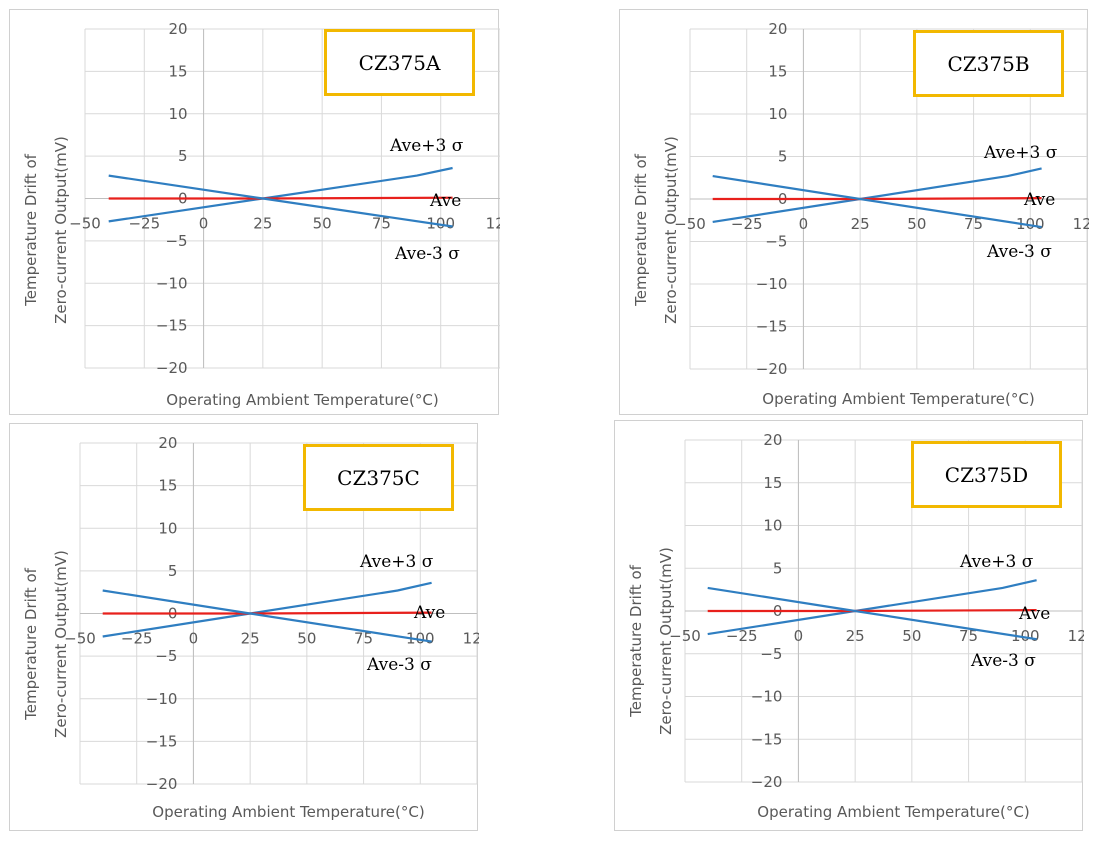  Describe the element at coordinates (986, 474) in the screenshot. I see `model-label-box: CZ375D` at that location.